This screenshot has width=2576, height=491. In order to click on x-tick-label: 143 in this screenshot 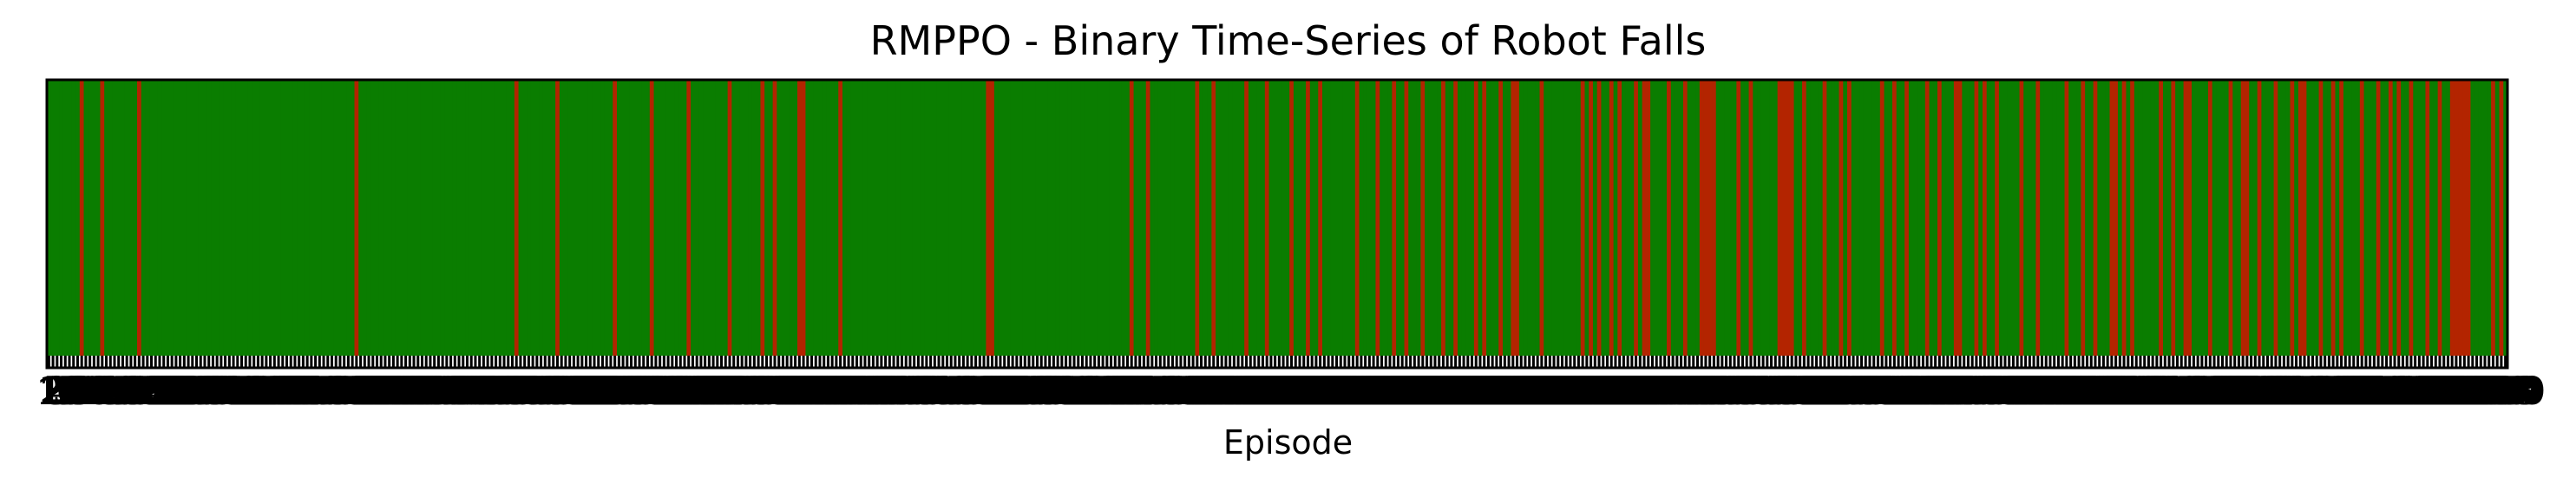, I will do `click(632, 392)`.